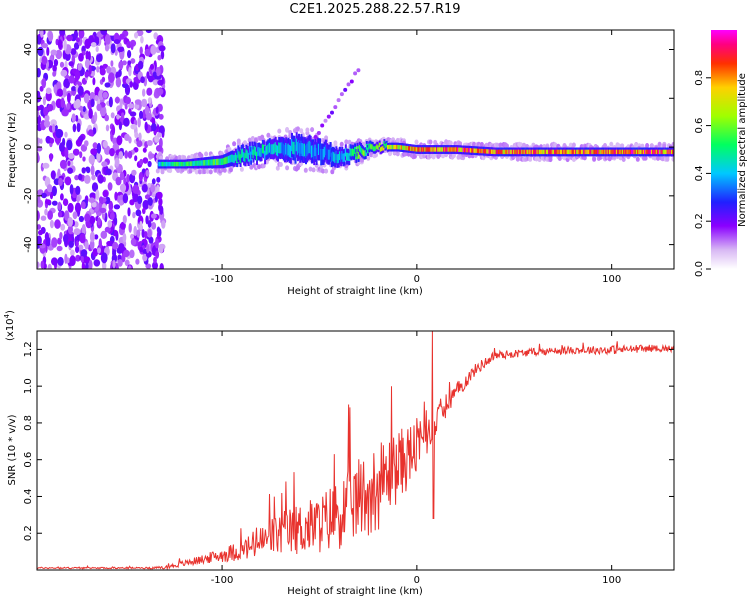 This screenshot has height=600, width=750. What do you see at coordinates (28, 423) in the screenshot?
I see `snr-y-tick-label: 0.8` at bounding box center [28, 423].